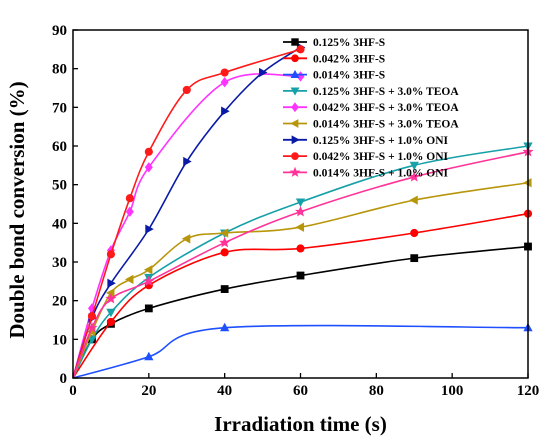 The width and height of the screenshot is (550, 446). I want to click on legend-item: 0.125% 3HF-S + 1.0% ONI, so click(365, 141).